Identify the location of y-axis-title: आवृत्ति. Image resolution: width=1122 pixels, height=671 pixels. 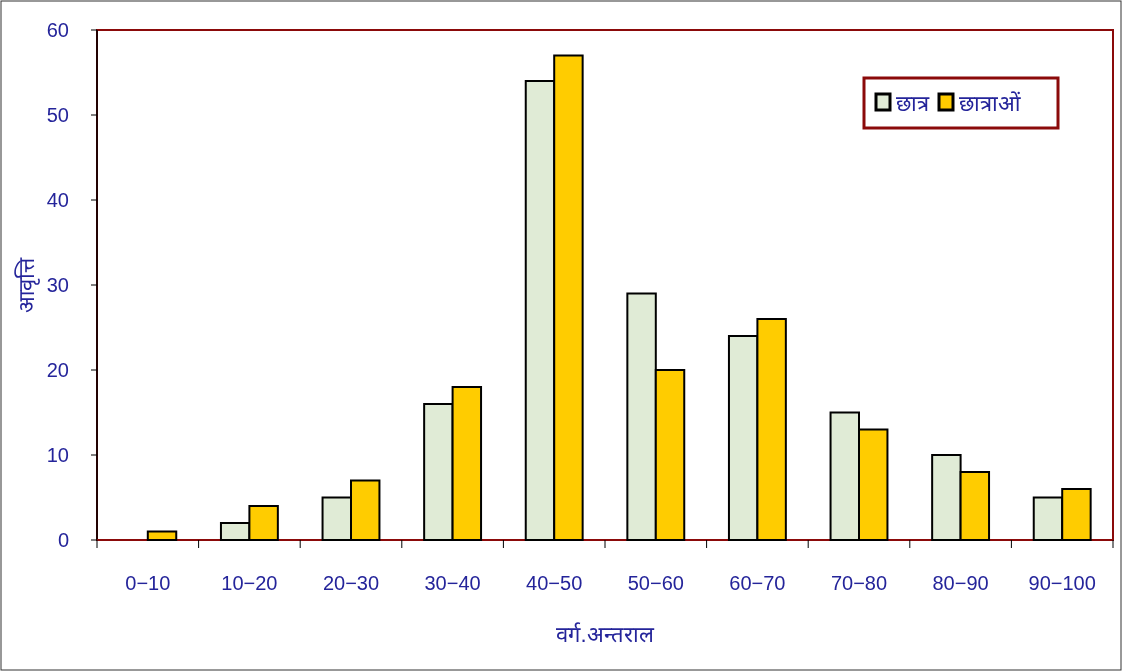
(27, 284).